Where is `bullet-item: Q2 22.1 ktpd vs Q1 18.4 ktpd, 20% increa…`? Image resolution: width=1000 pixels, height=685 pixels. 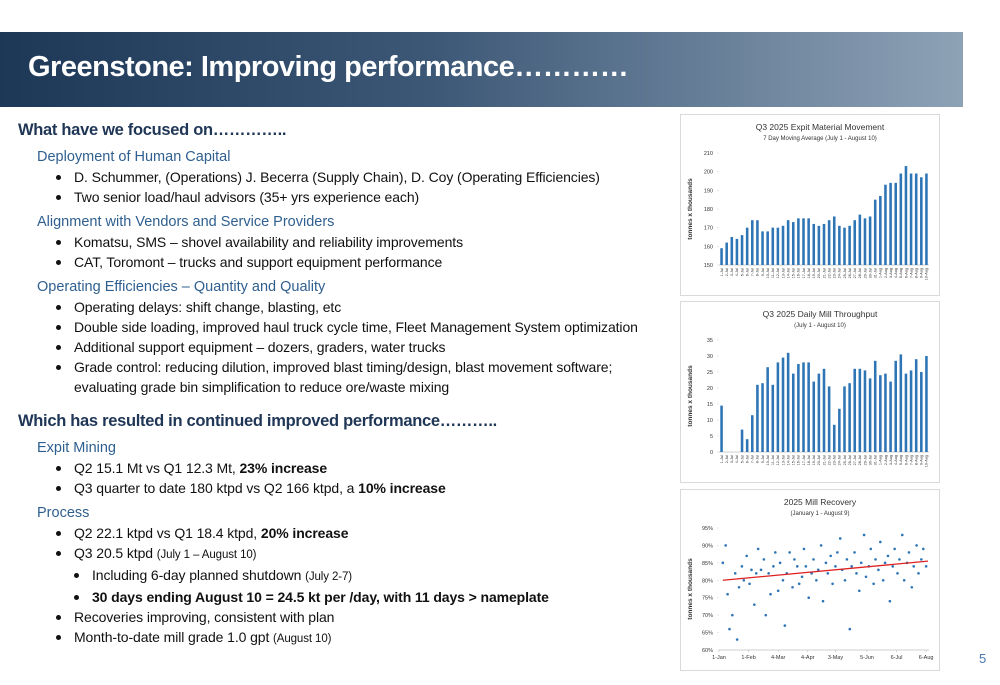
bullet-item: Q2 22.1 ktpd vs Q1 18.4 ktpd, 20% increa… is located at coordinates (352, 533).